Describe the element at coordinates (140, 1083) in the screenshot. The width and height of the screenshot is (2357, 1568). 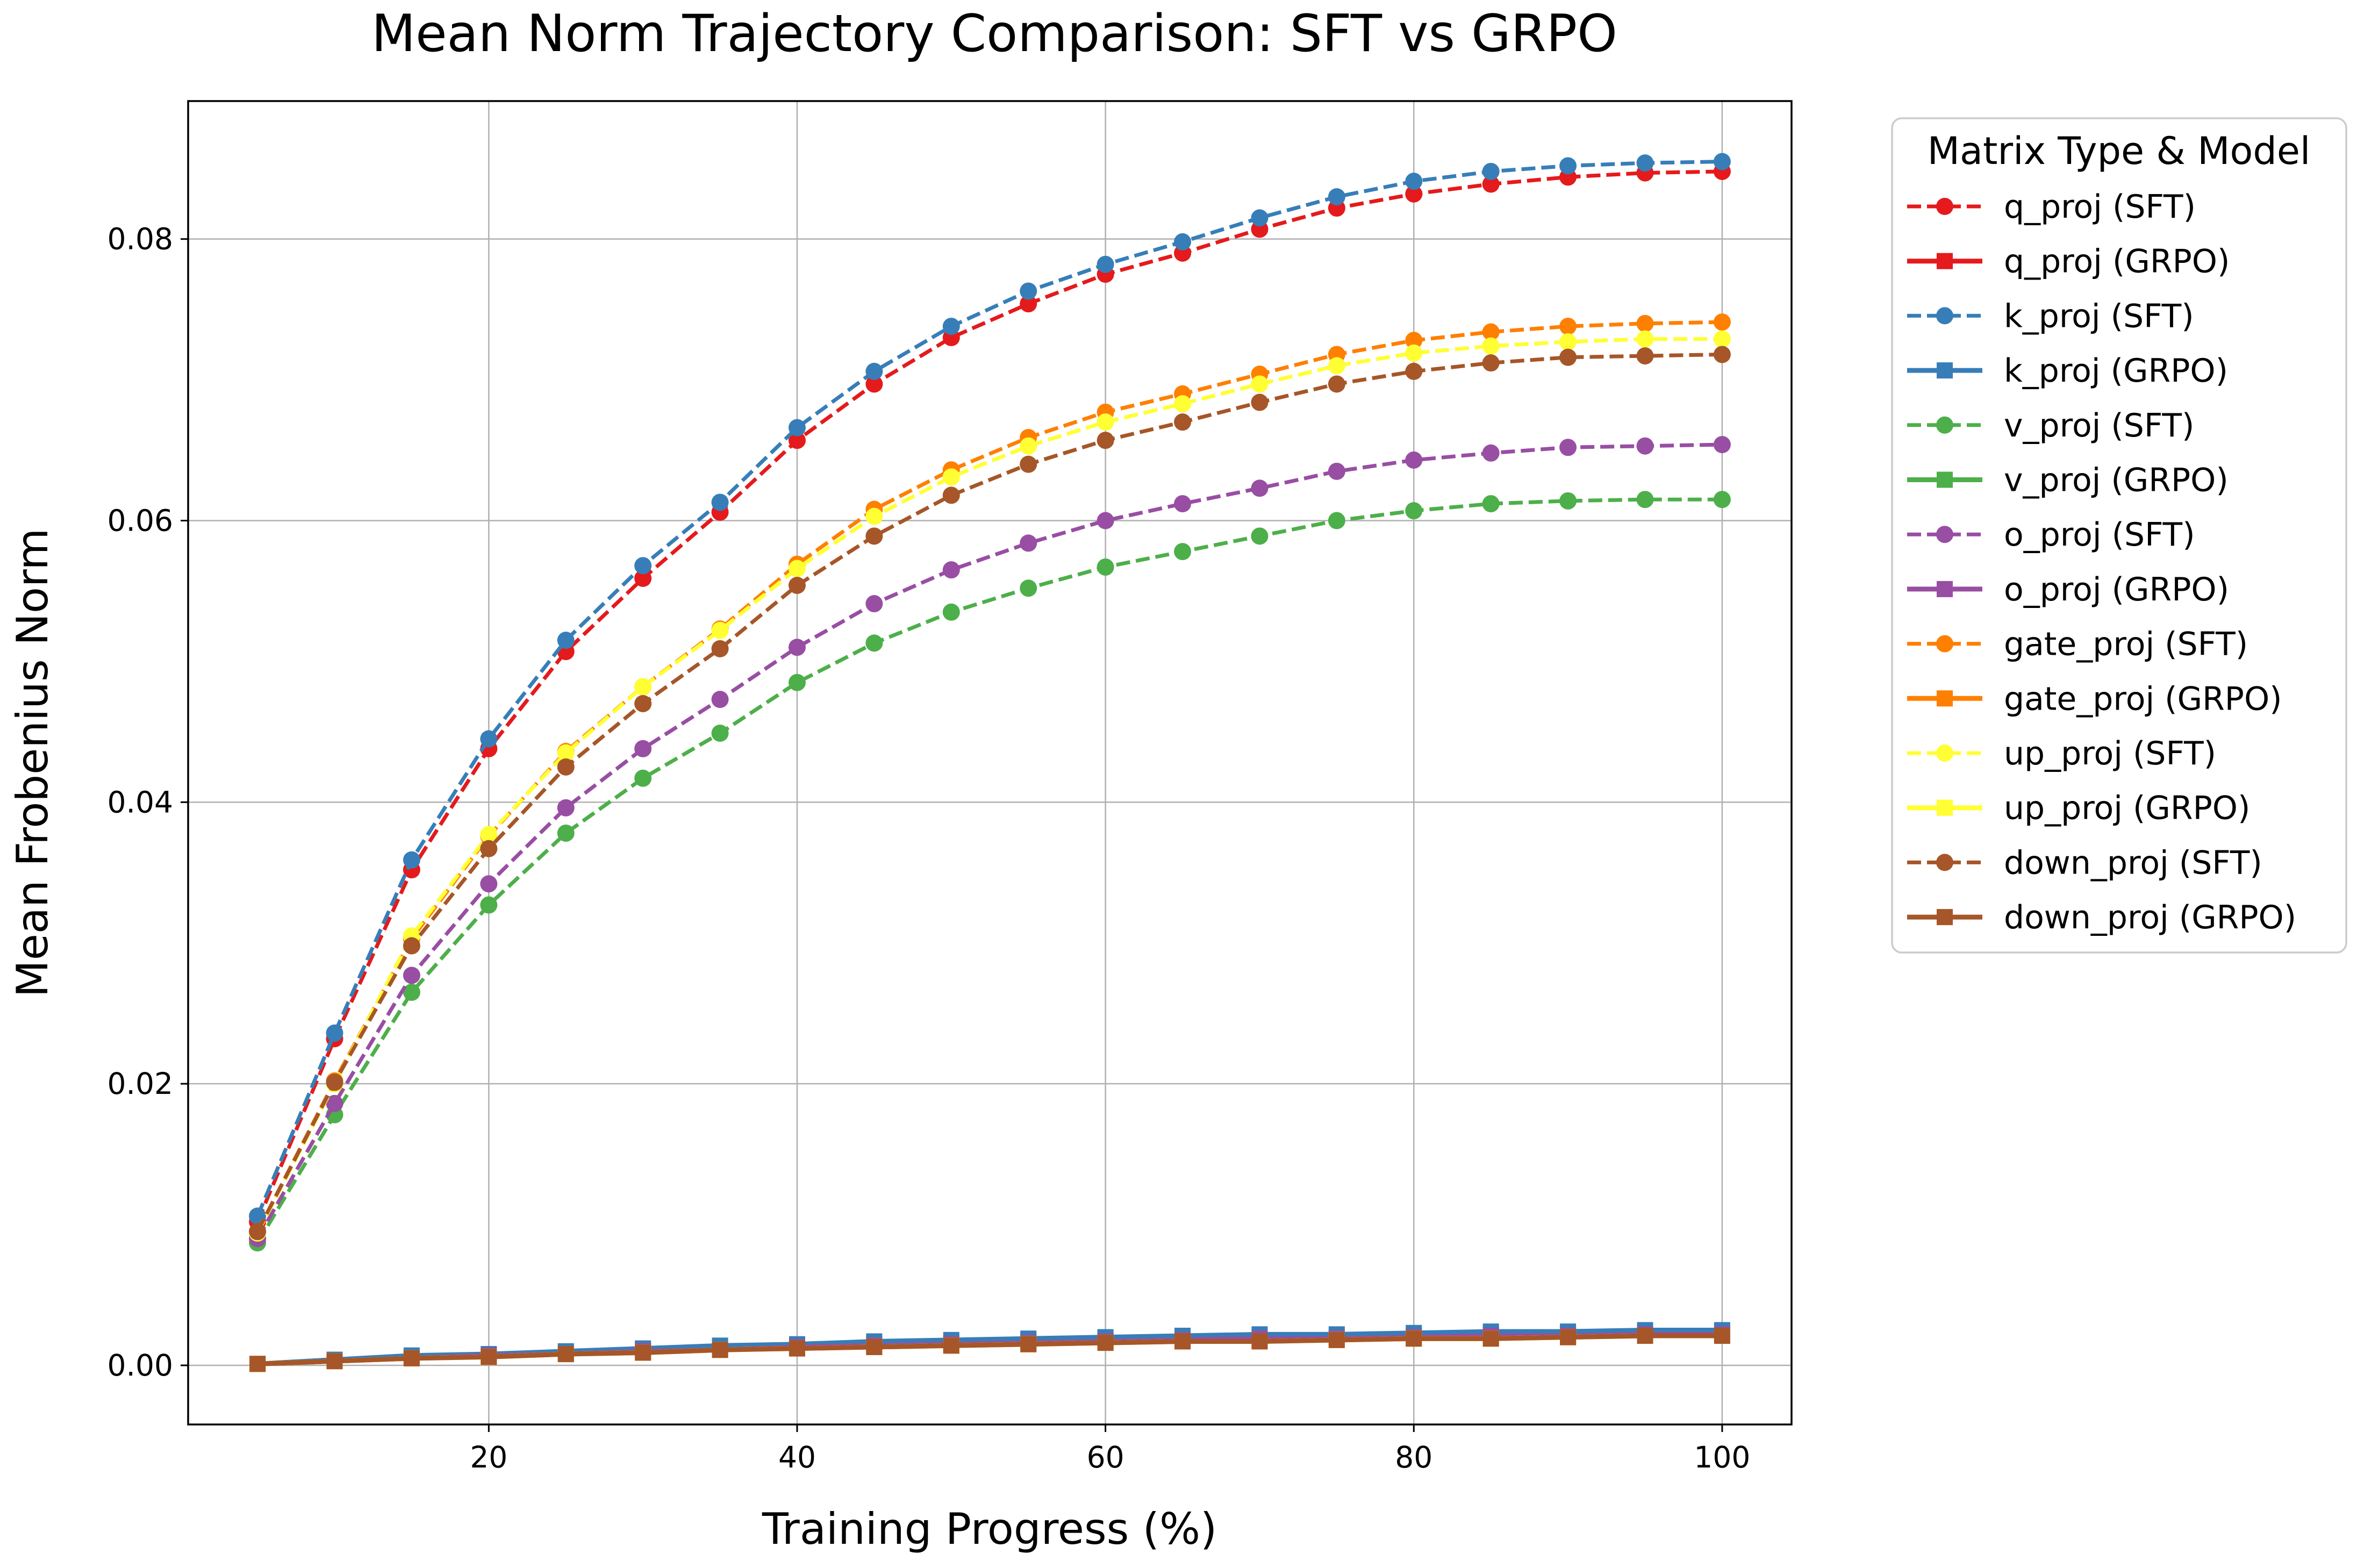
I see `y-tick-label: 0.02` at that location.